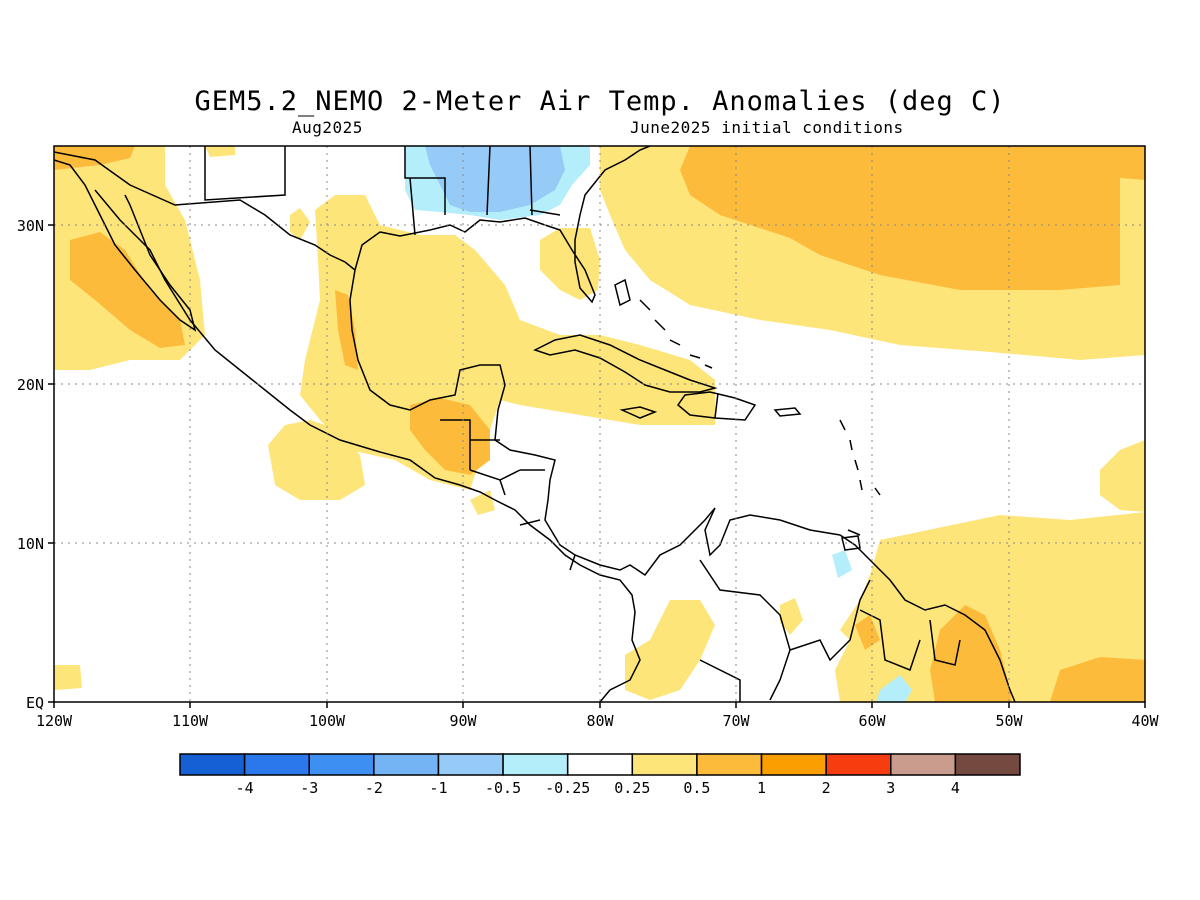 The width and height of the screenshot is (1200, 900). I want to click on coast-lesser-antilles, so click(860, 477).